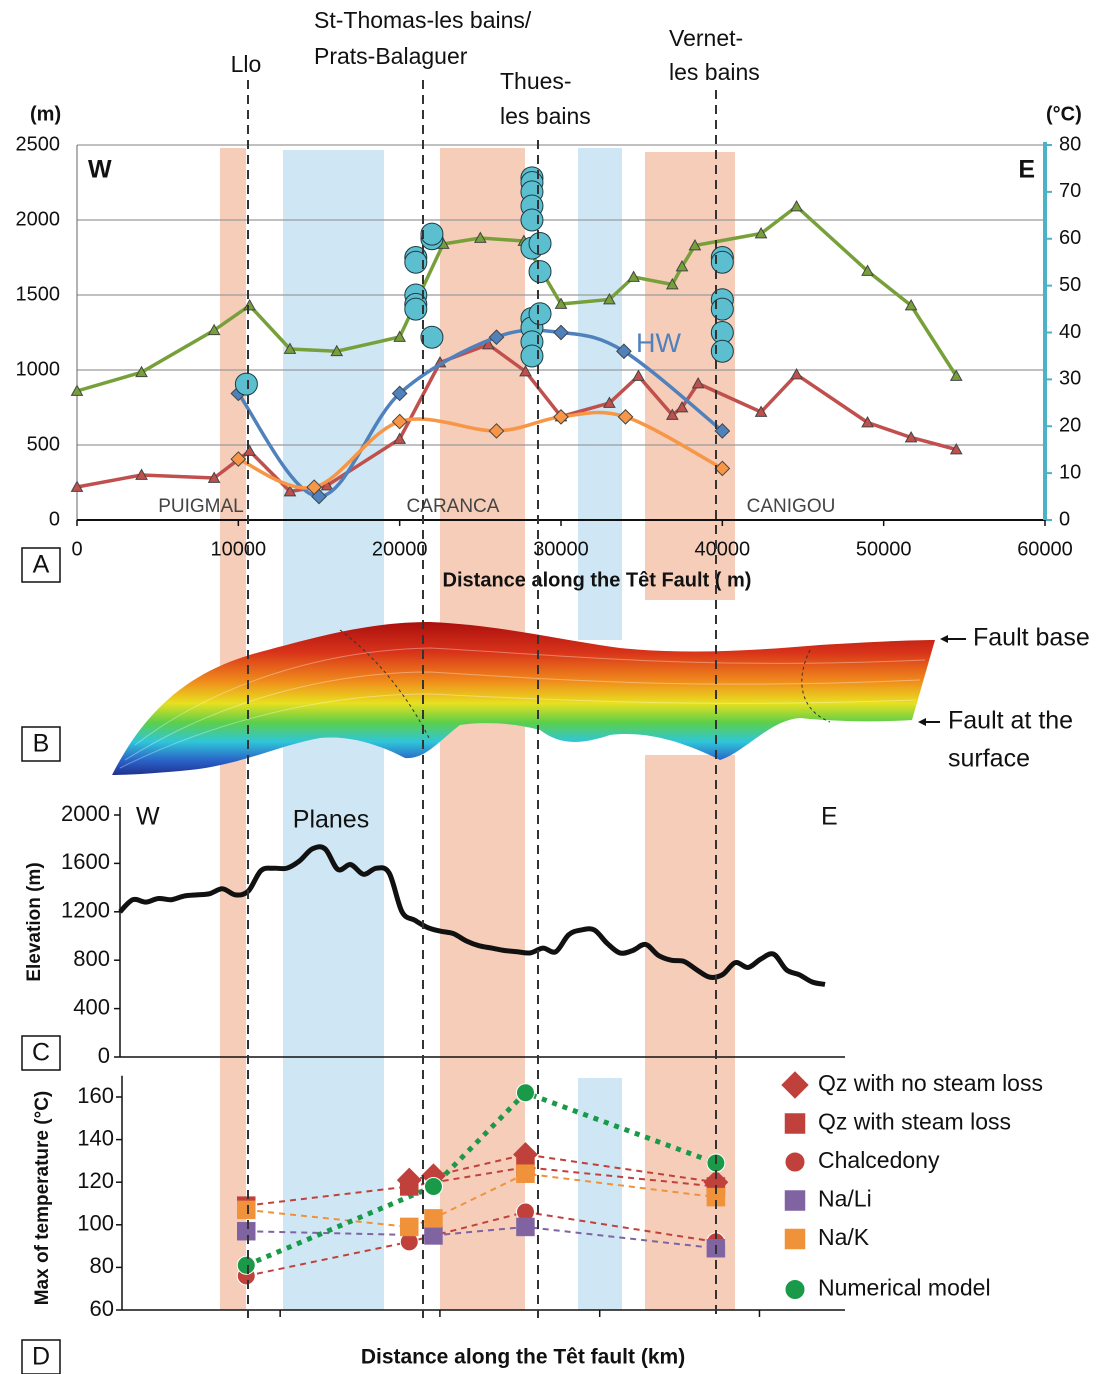  I want to click on legend-label: Chalcedony, so click(879, 1160).